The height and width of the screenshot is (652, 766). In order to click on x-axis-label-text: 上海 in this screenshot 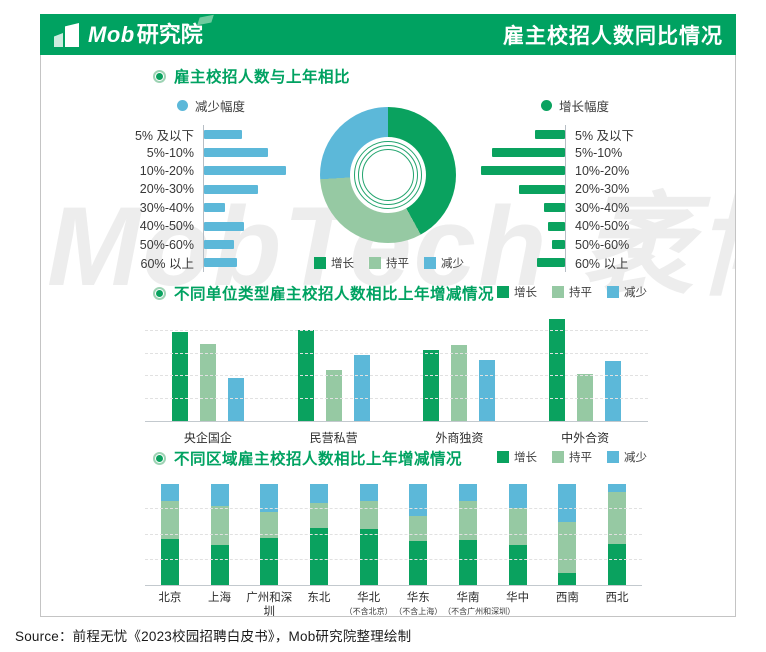, I will do `click(220, 598)`.